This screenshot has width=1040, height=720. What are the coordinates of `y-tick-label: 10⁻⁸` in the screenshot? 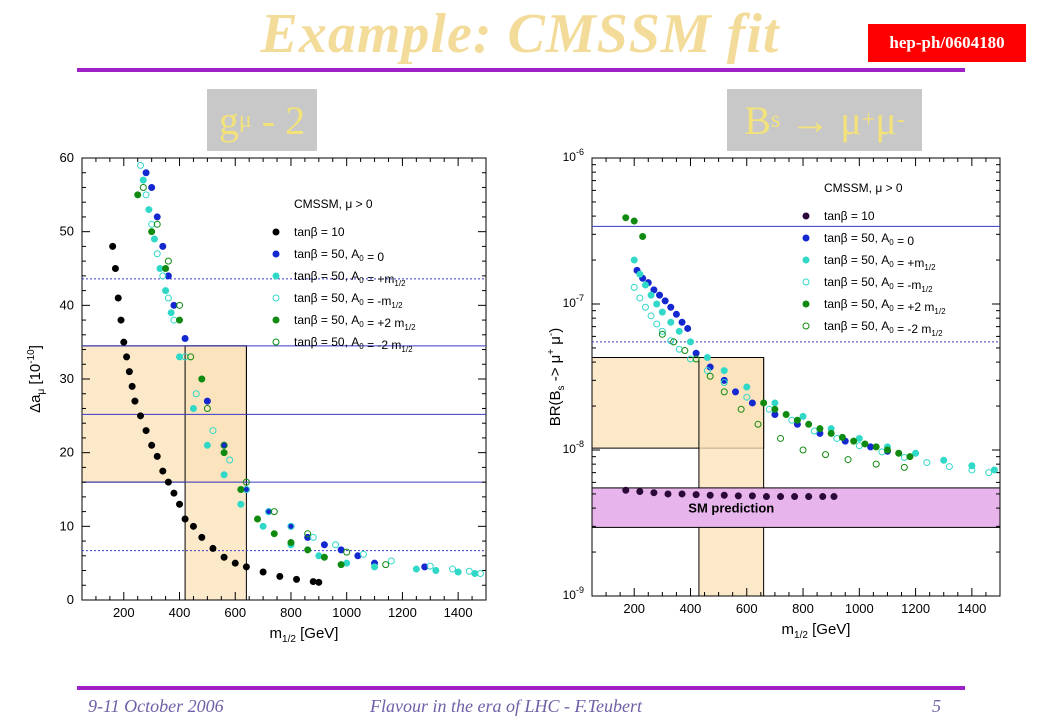 It's located at (573, 447).